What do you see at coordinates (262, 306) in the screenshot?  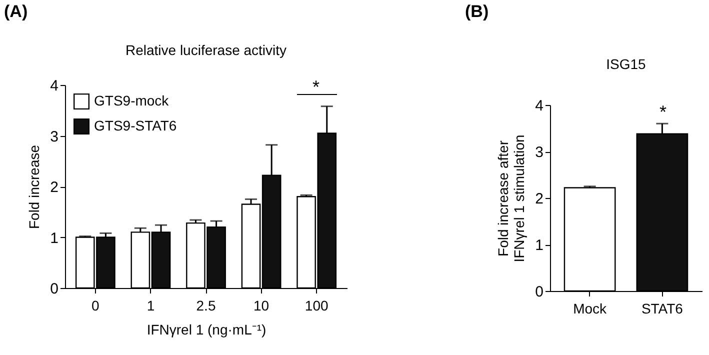 I see `x-tick-label: 10` at bounding box center [262, 306].